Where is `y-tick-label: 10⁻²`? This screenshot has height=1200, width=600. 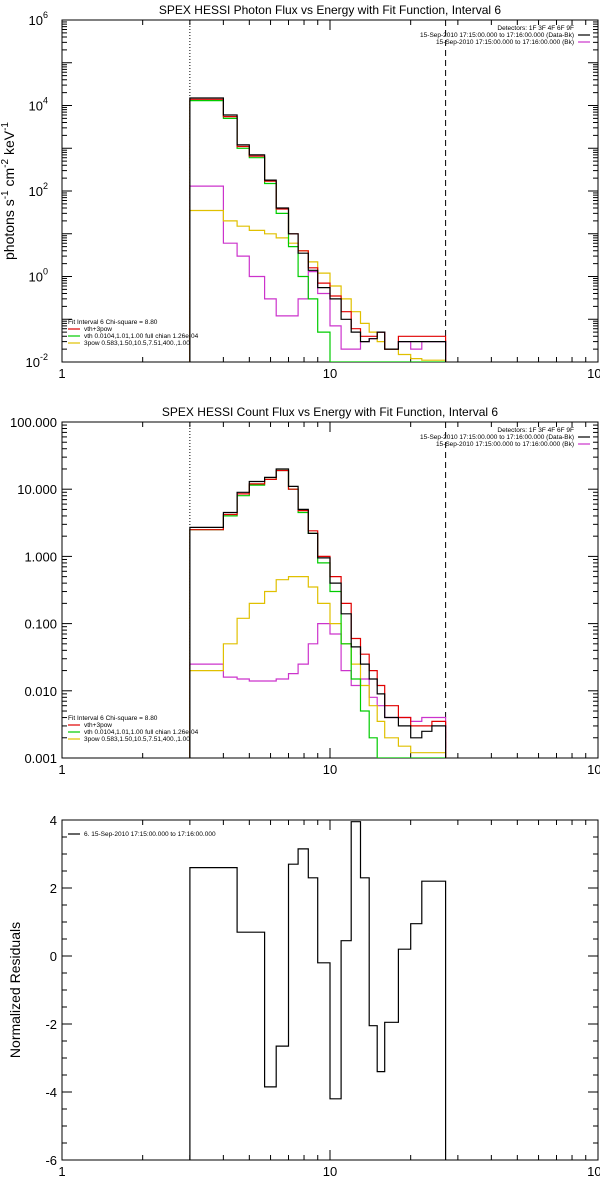 y-tick-label: 10⁻² is located at coordinates (37, 361).